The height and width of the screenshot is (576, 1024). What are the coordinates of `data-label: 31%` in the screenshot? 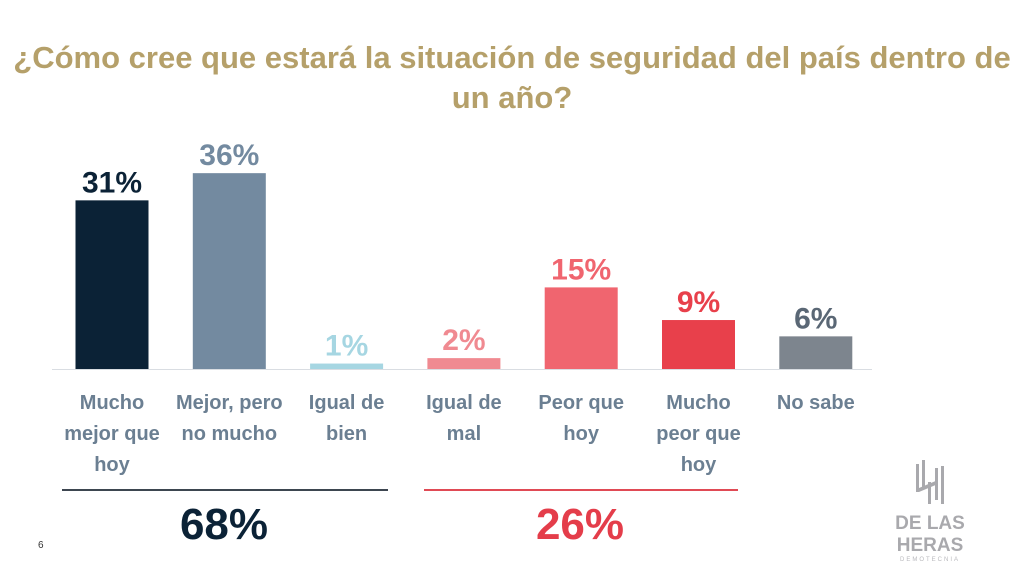 It's located at (112, 182).